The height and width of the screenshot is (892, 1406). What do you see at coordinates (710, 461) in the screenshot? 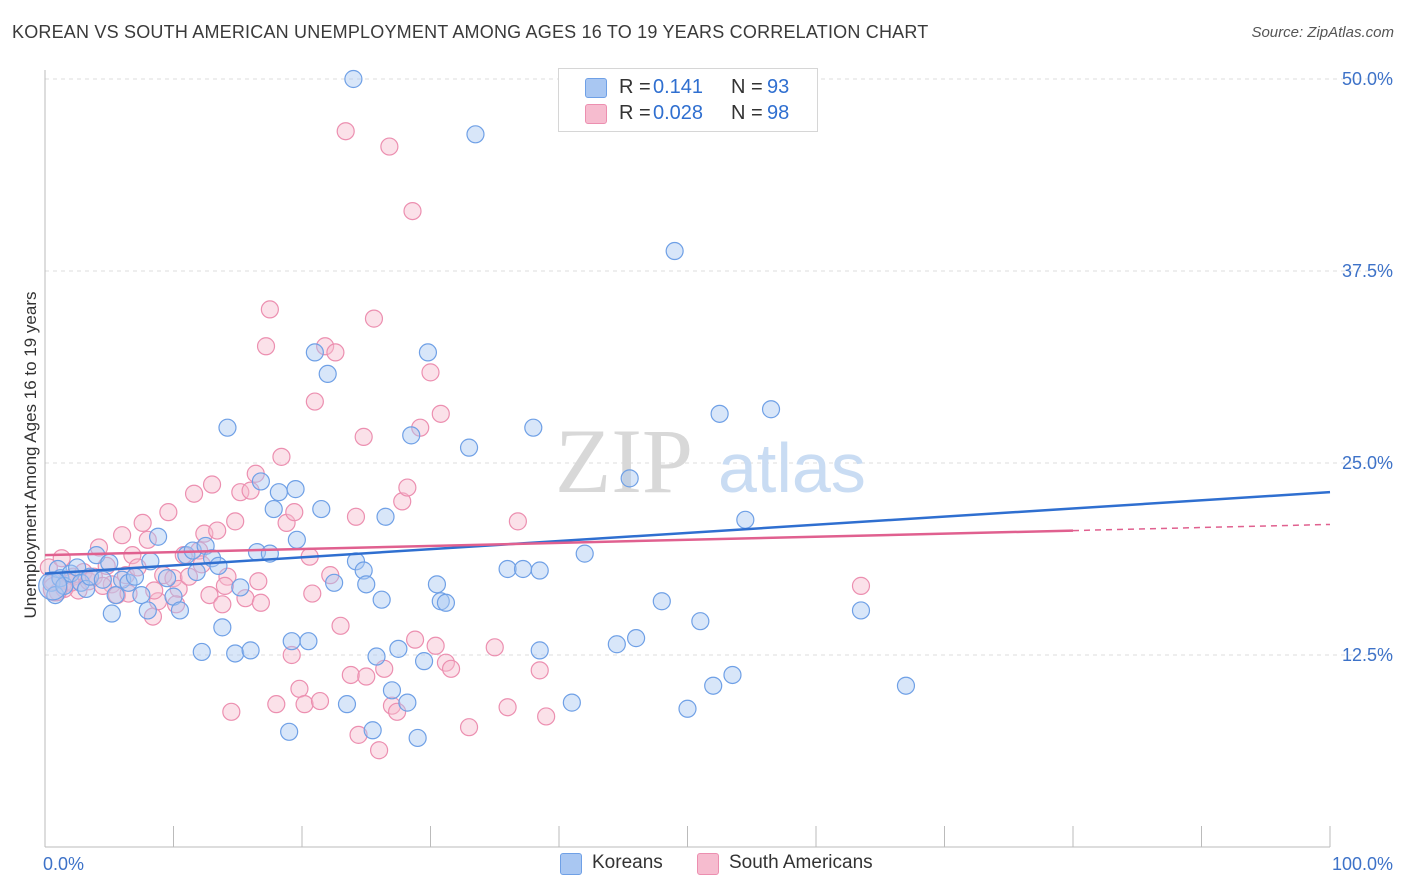
I see `watermark: ZIP atlas` at bounding box center [710, 461].